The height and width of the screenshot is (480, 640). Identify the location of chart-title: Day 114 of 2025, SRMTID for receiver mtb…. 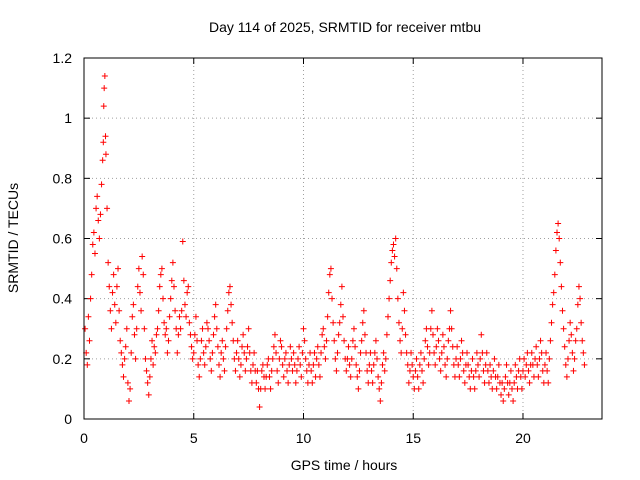
(345, 27).